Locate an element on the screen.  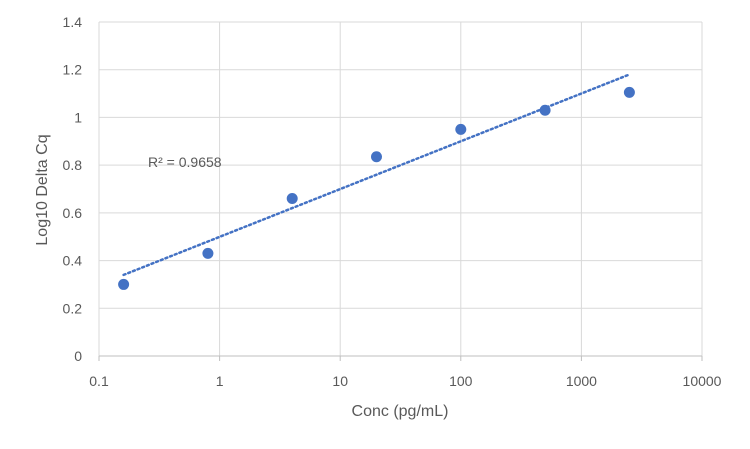
x-tick-label: 1000 is located at coordinates (581, 381).